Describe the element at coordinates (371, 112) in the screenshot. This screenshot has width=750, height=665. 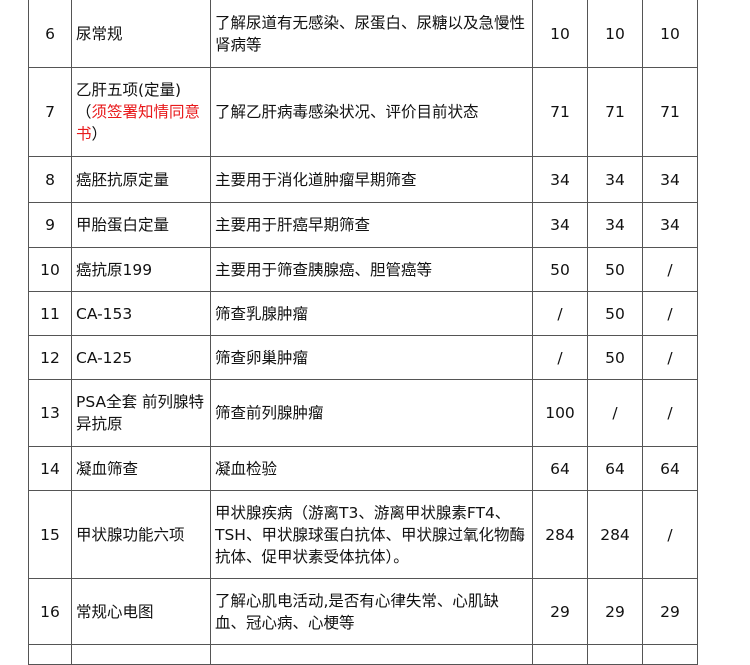
I see `item-description: 了解乙肝病毒感染状况、评价目前状态` at that location.